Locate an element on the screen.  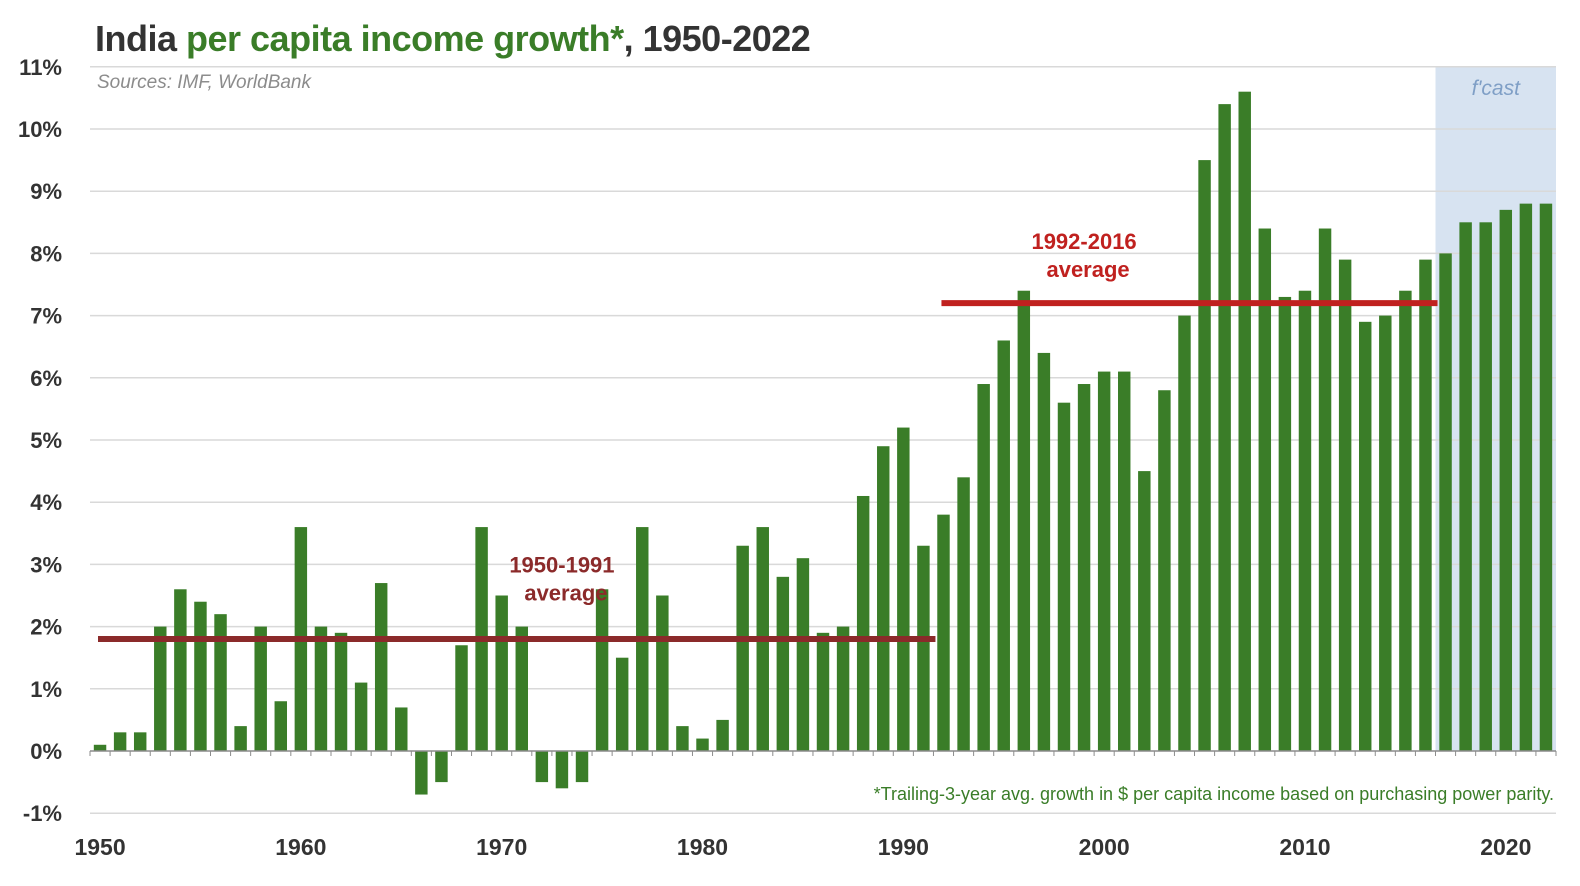
bar-2004 is located at coordinates (1184, 533).